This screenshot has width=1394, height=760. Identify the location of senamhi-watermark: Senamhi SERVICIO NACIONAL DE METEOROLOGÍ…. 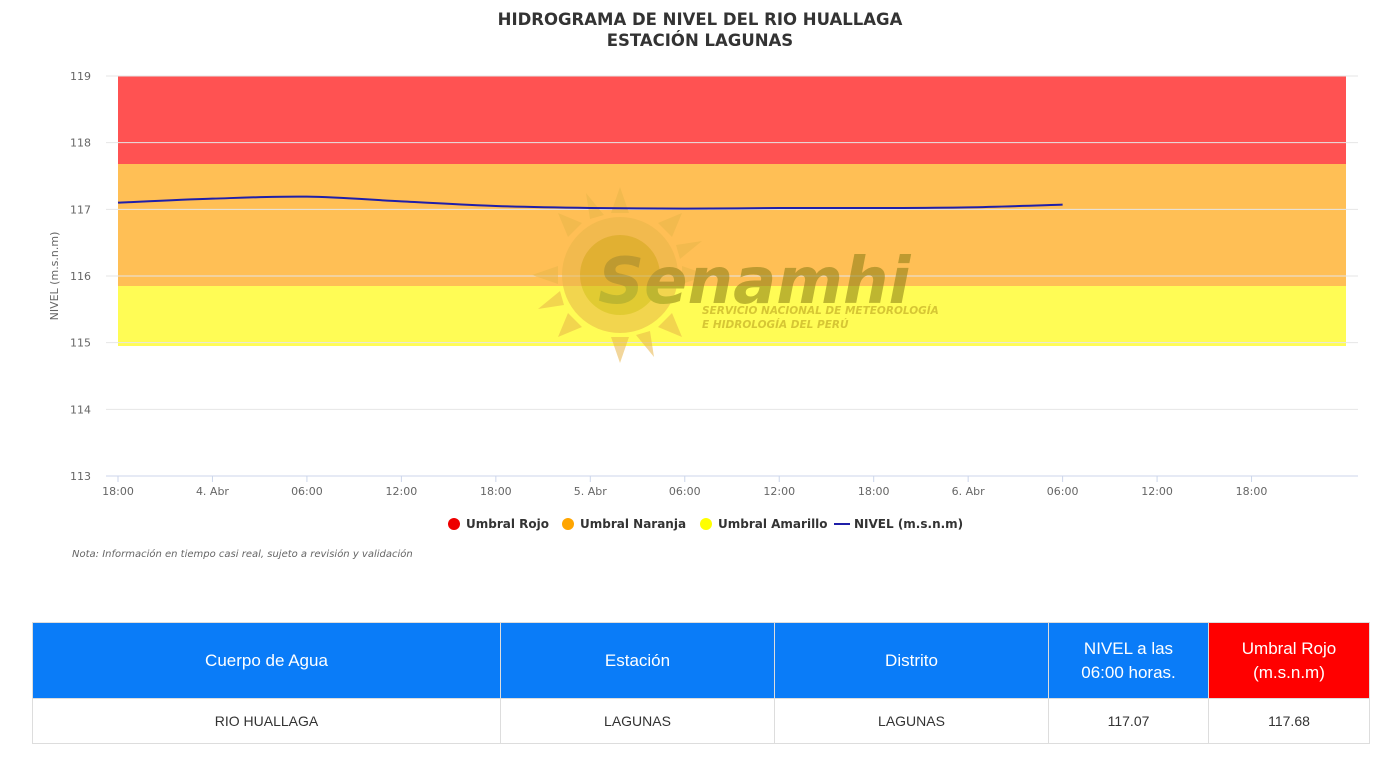
(735, 275).